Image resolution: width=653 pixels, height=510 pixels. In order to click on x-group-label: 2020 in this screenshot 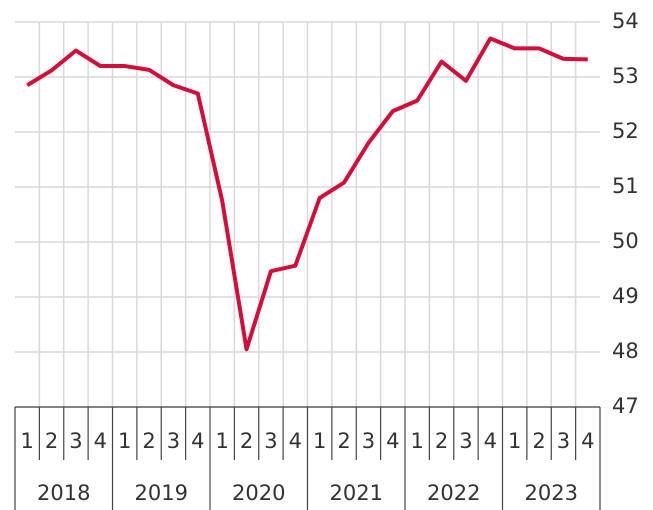, I will do `click(258, 493)`.